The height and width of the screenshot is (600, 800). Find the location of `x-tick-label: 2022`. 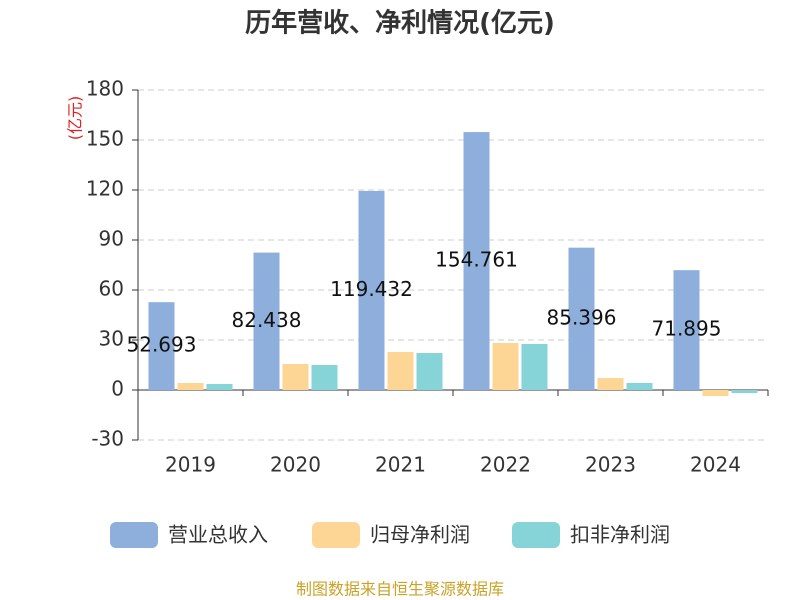

x-tick-label: 2022 is located at coordinates (505, 465).